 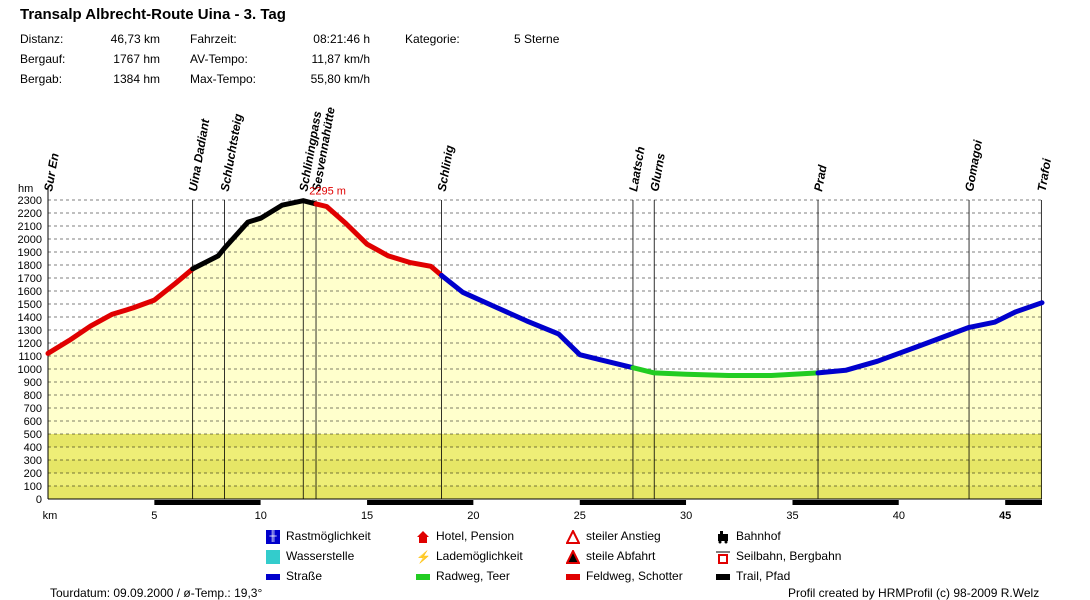 What do you see at coordinates (537, 39) in the screenshot?
I see `stat-value-category: 5 Sterne` at bounding box center [537, 39].